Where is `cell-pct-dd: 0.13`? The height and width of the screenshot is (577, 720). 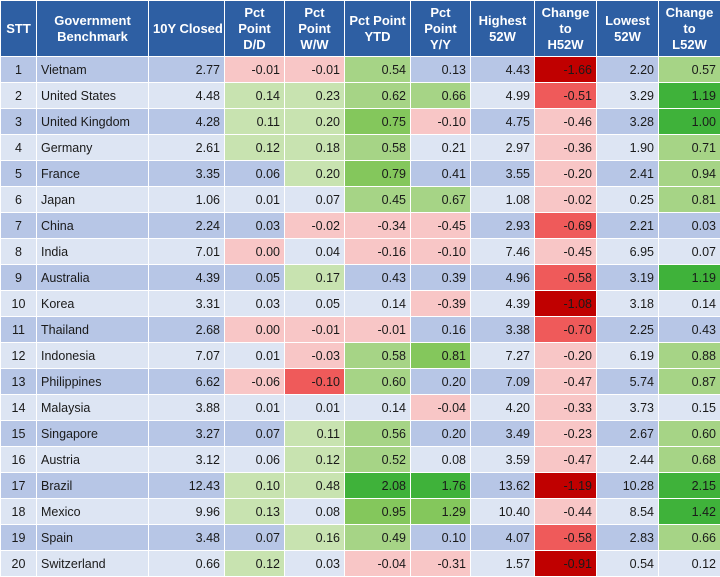
cell-pct-dd: 0.13 is located at coordinates (255, 512).